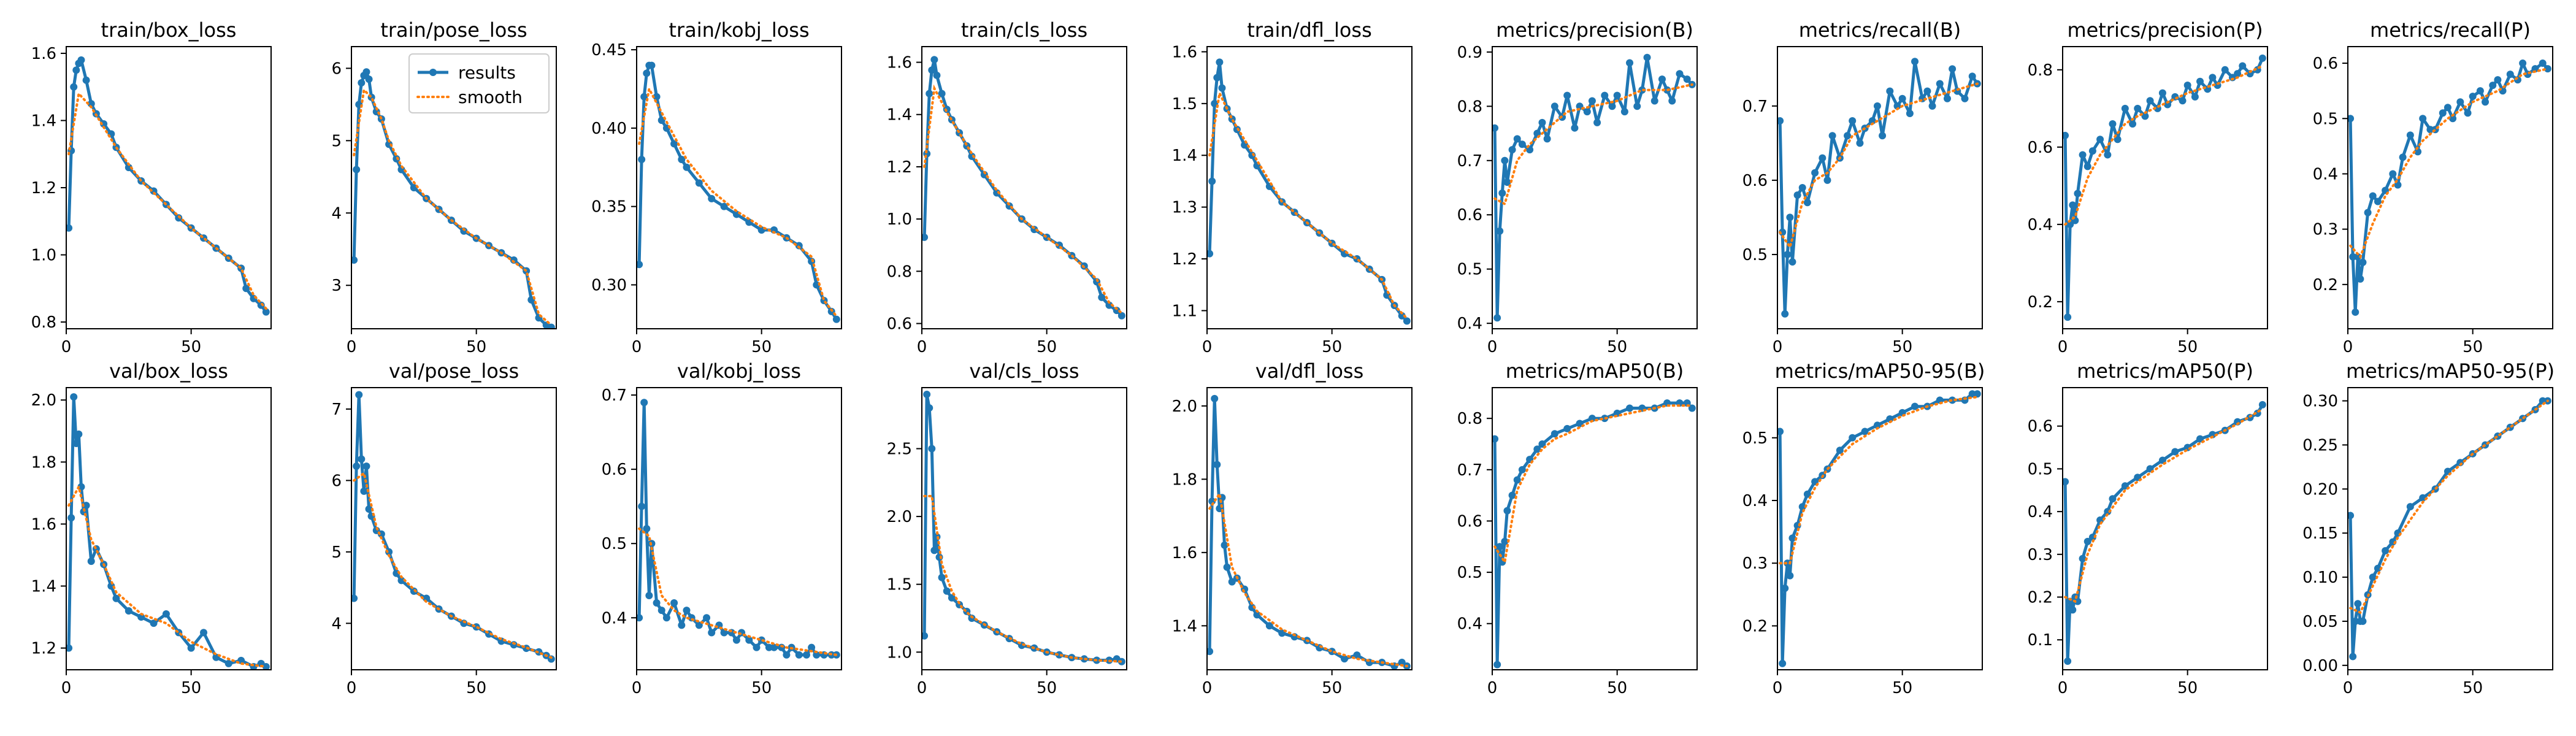 This screenshot has height=736, width=2576. What do you see at coordinates (1024, 30) in the screenshot?
I see `panel-title: train/cls_loss` at bounding box center [1024, 30].